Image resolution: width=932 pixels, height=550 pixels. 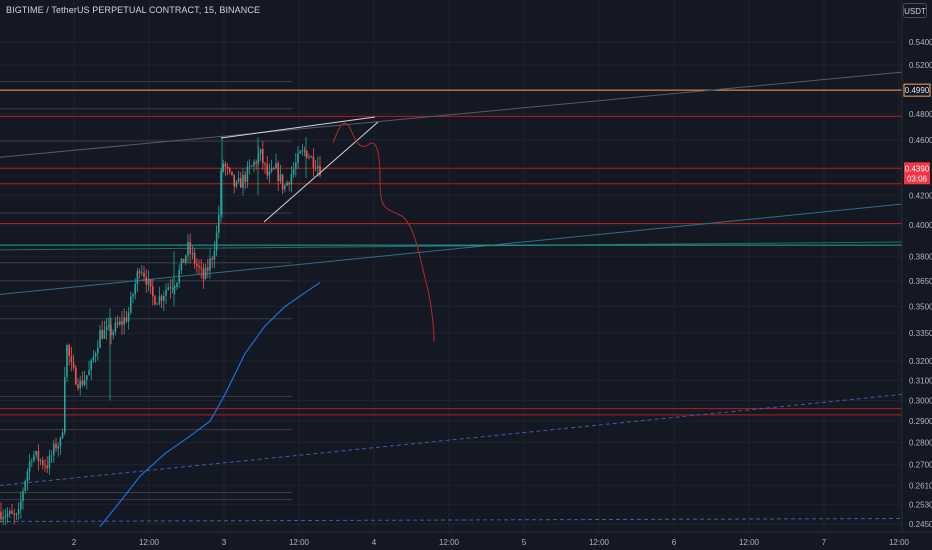 What do you see at coordinates (920, 42) in the screenshot?
I see `price-tick-label: 0.5400` at bounding box center [920, 42].